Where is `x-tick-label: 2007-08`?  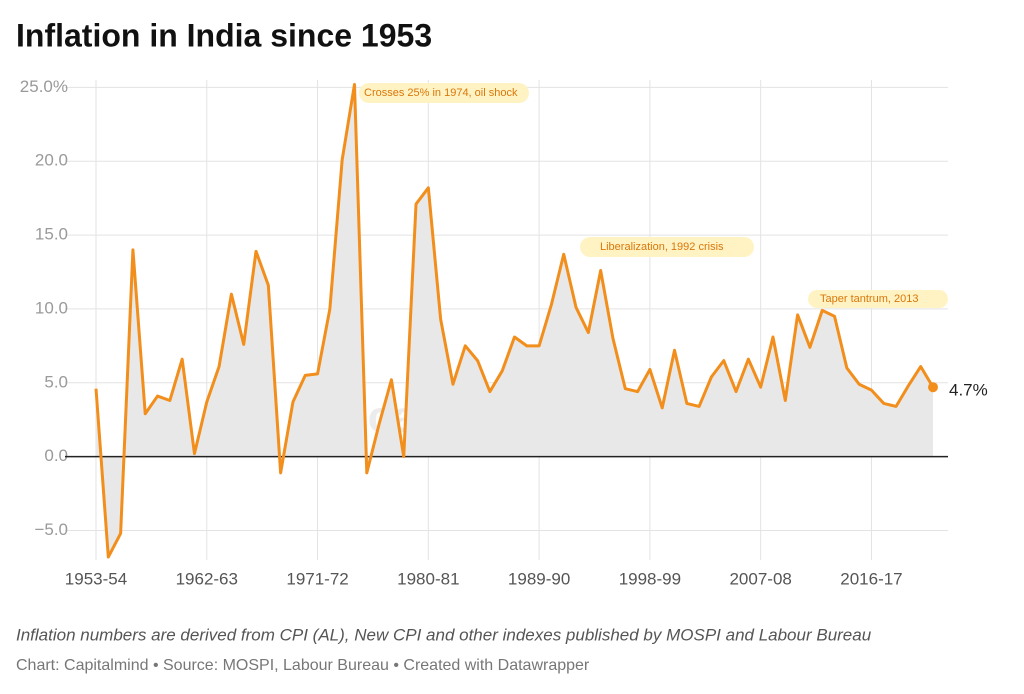 x-tick-label: 2007-08 is located at coordinates (760, 578).